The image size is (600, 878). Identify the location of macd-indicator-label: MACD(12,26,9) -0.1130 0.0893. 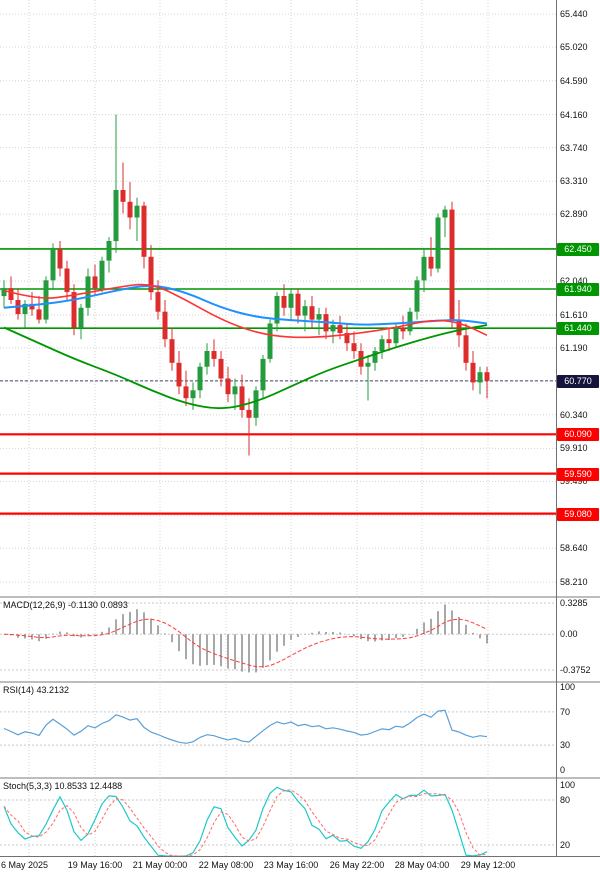
(65, 605).